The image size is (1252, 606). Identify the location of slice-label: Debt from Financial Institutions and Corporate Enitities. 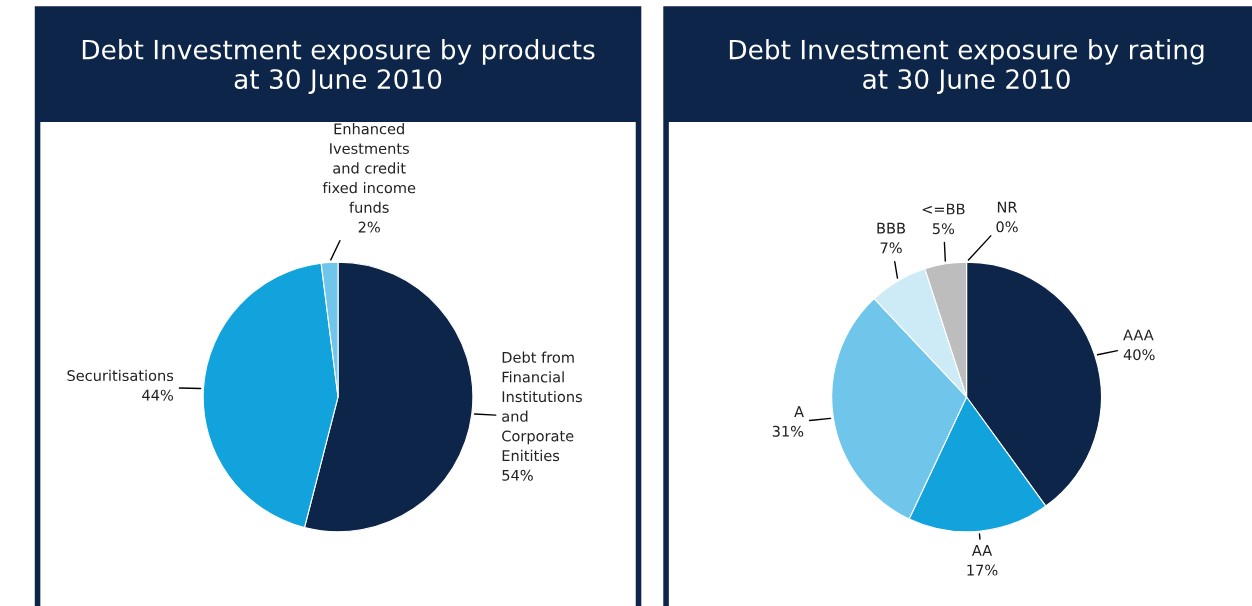
(542, 406).